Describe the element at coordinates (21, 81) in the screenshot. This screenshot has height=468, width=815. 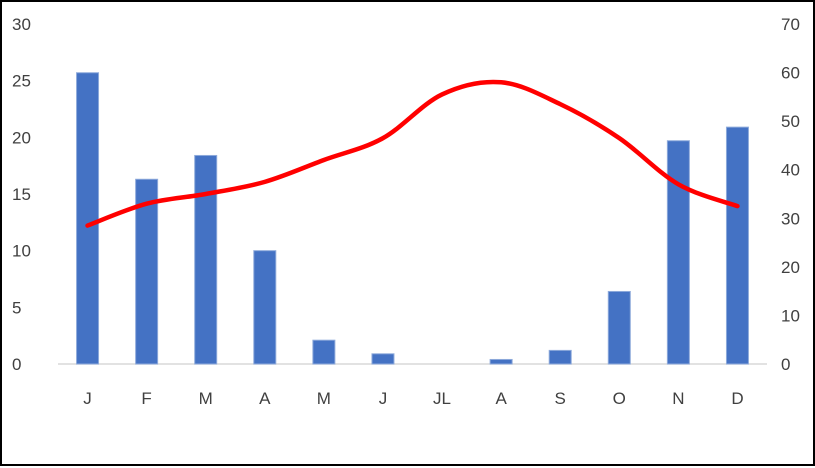
I see `left-tick-label: 25` at that location.